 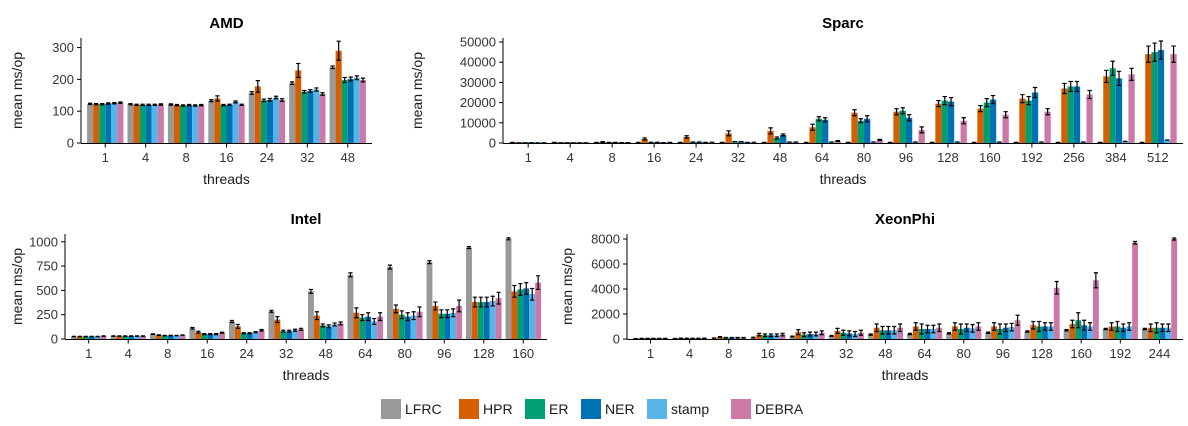 I want to click on x-axis-title: threads, so click(x=226, y=179).